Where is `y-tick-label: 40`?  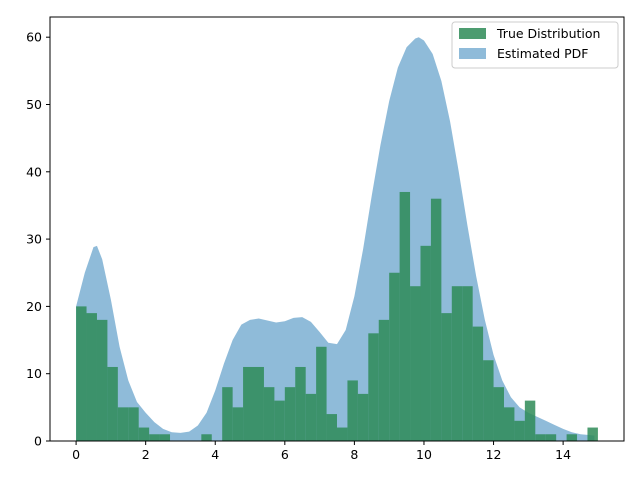
y-tick-label: 40 is located at coordinates (34, 171).